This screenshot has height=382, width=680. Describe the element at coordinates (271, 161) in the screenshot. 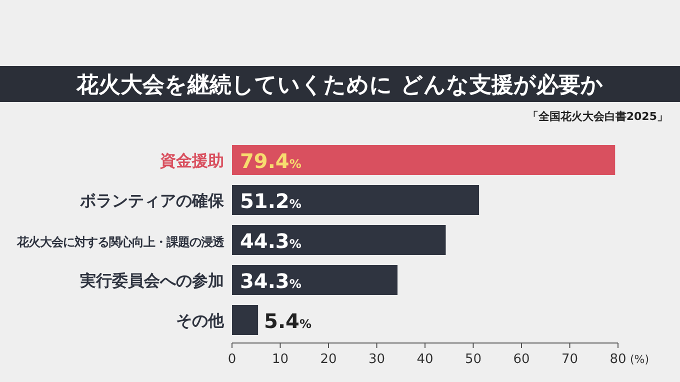

I see `data-label: 79.4%` at that location.